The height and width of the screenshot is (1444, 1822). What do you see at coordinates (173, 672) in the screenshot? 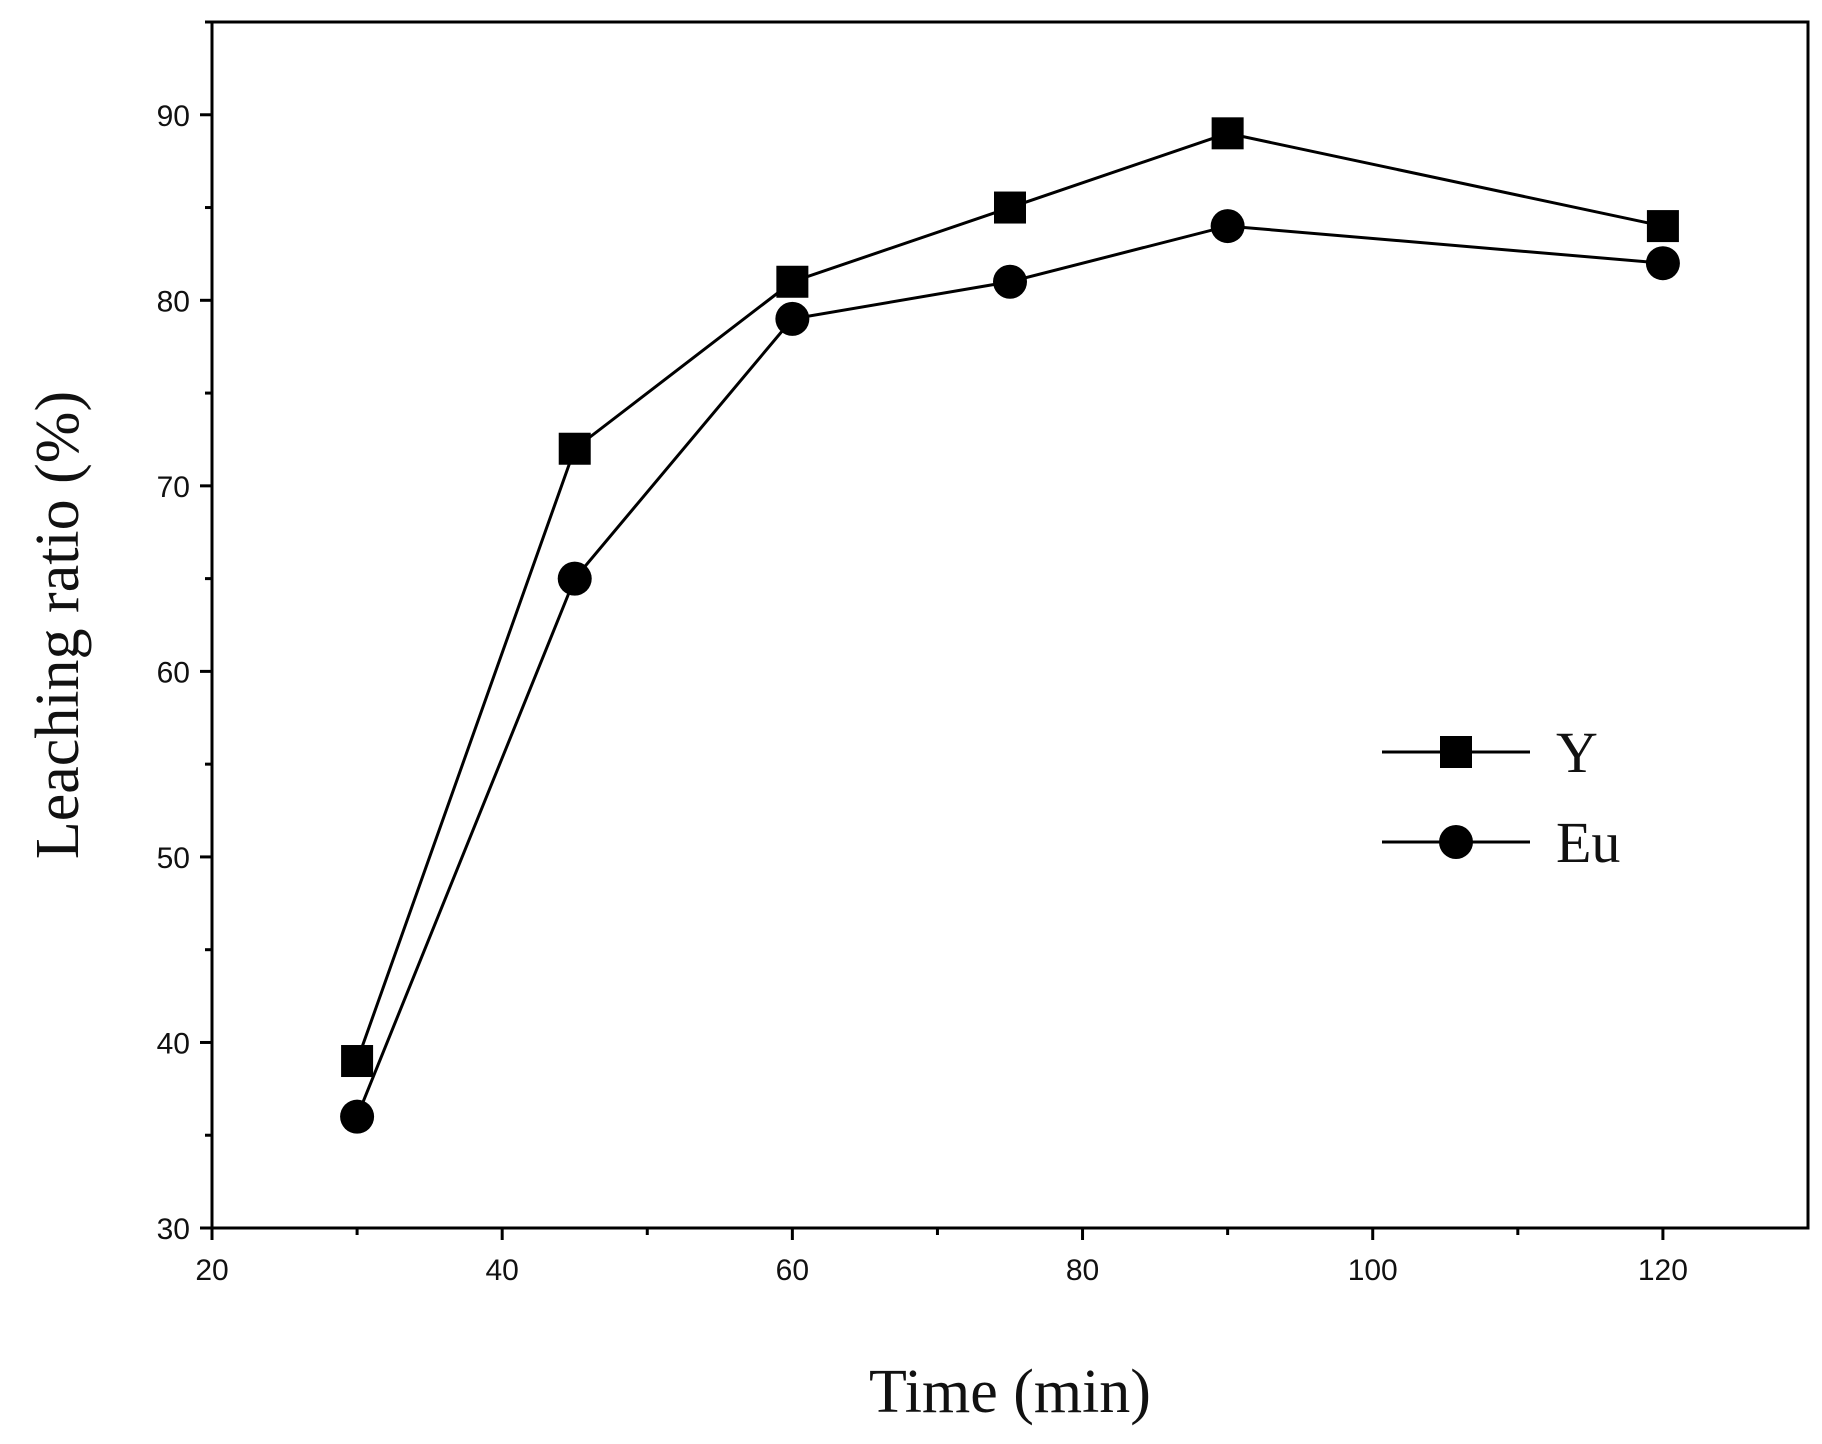
I see `y-tick-label: 60` at bounding box center [173, 672].